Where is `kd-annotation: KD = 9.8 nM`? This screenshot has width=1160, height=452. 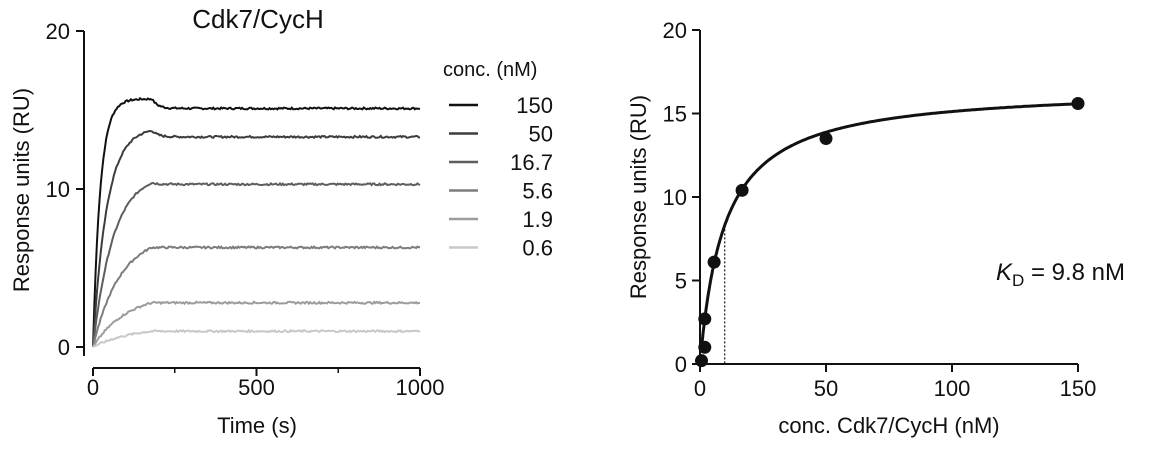
kd-annotation: KD = 9.8 nM is located at coordinates (1060, 274).